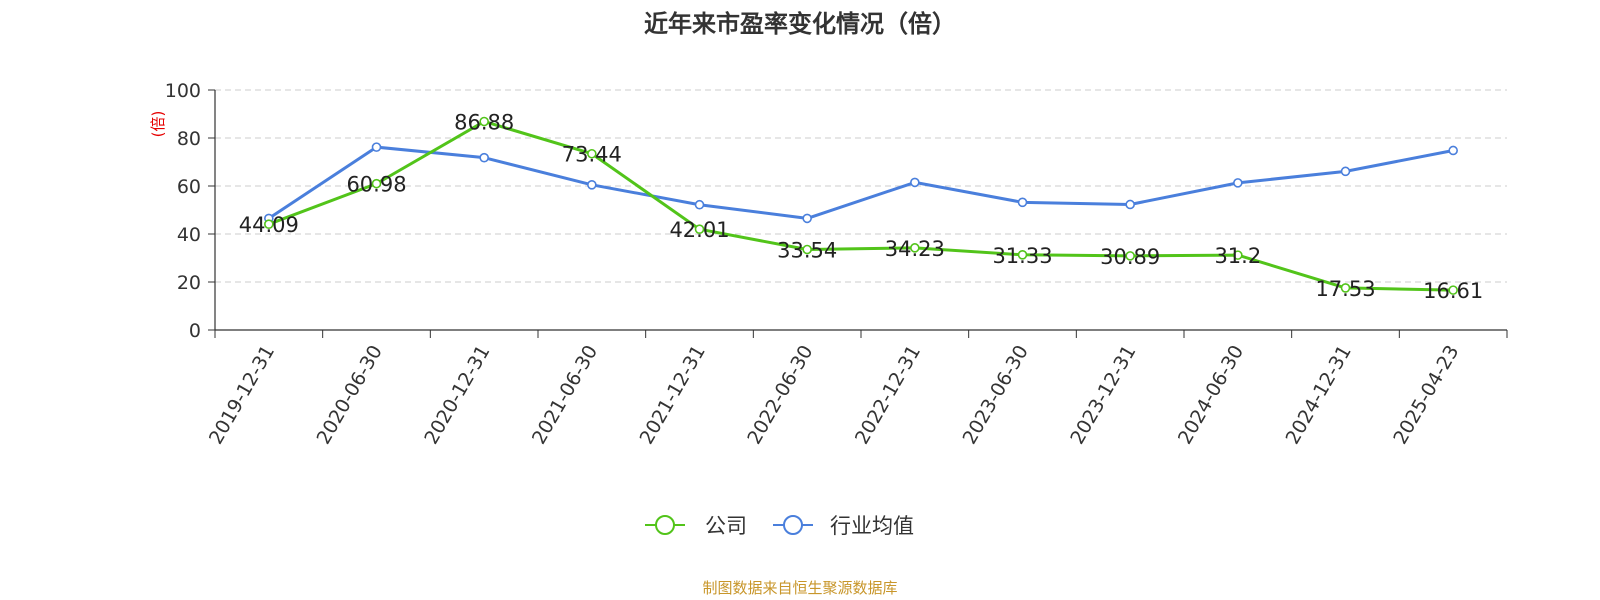  Describe the element at coordinates (779, 526) in the screenshot. I see `legend: 公司 行业均值` at that location.